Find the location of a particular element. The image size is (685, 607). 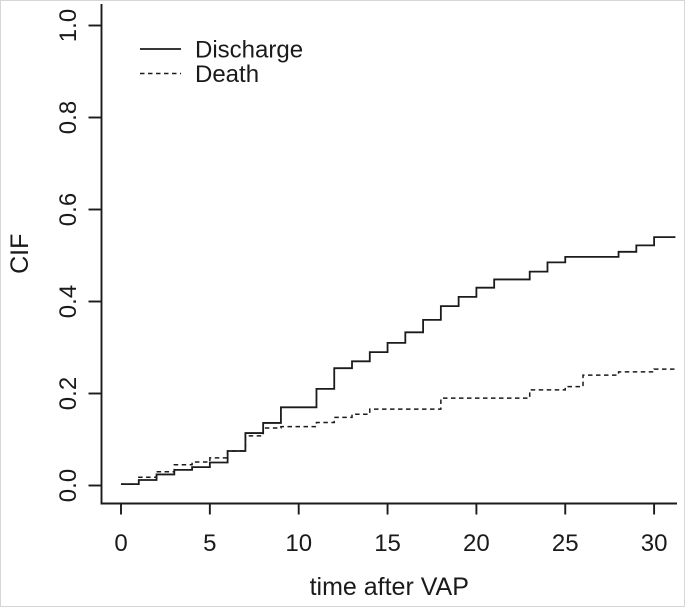

x-tick-label: 15 is located at coordinates (387, 543).